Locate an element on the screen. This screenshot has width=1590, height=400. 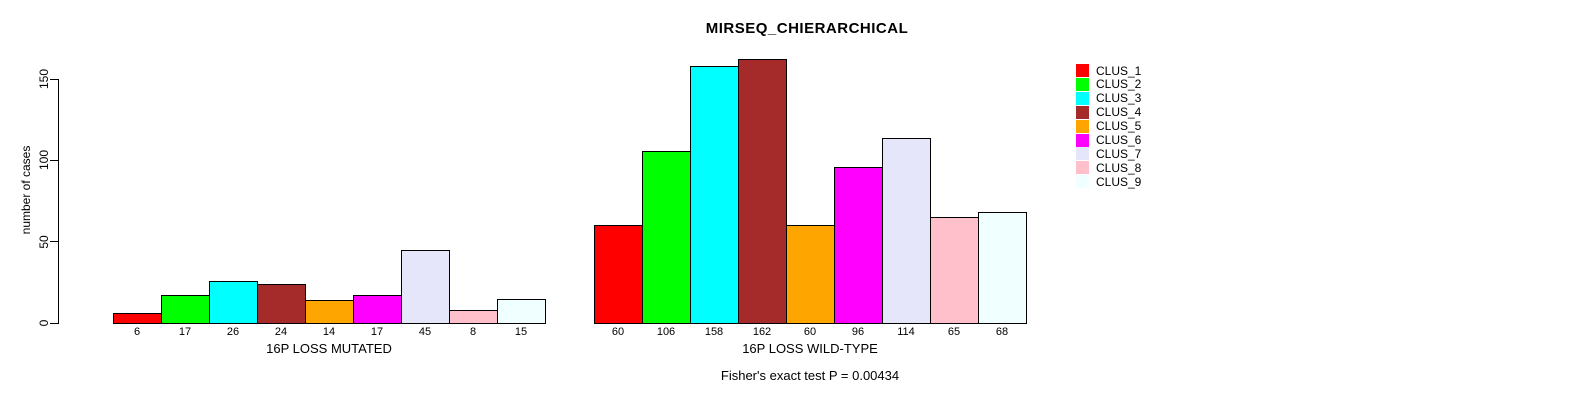
bar-value-label: 45 is located at coordinates (425, 332).